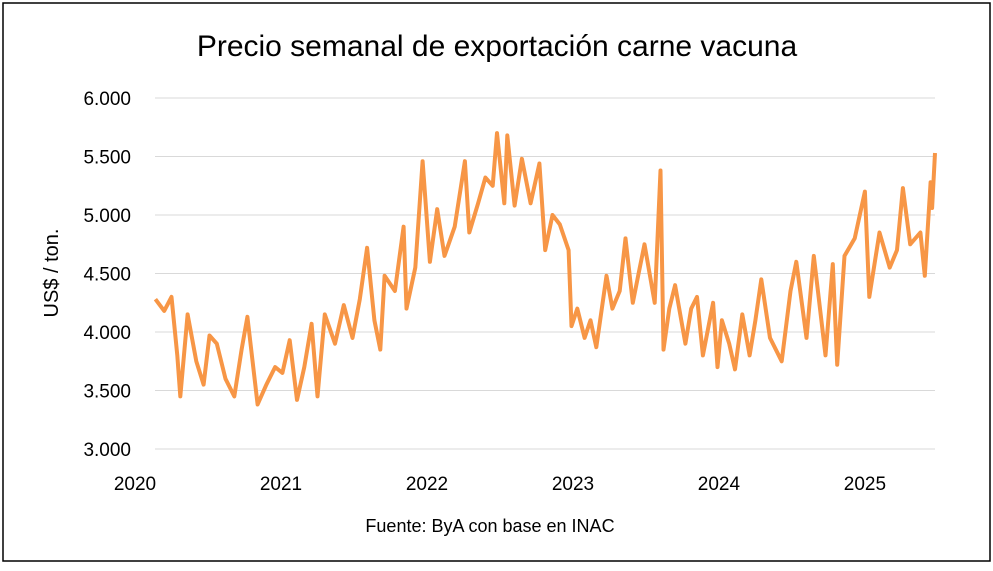 This screenshot has height=571, width=993. I want to click on y-tick-label: 3.500, so click(107, 392).